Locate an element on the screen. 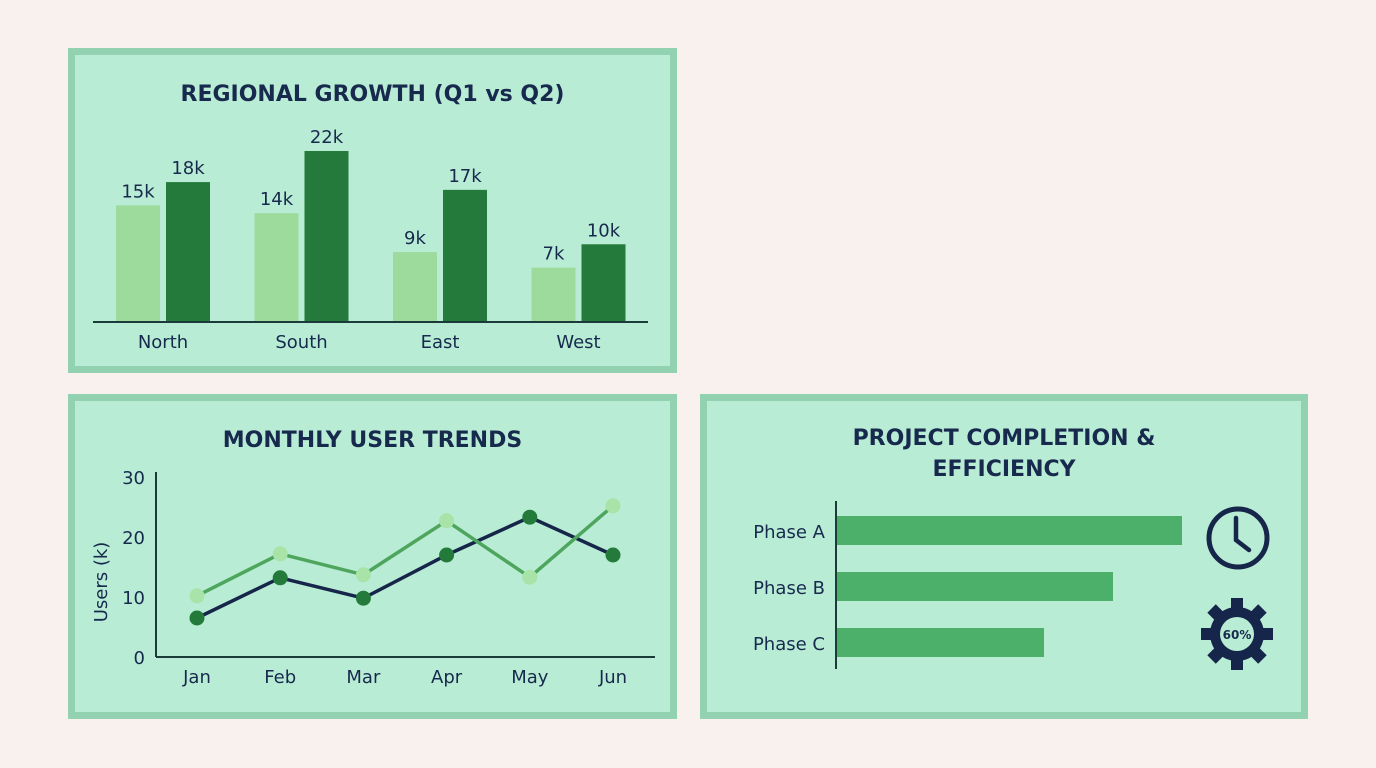  x-tick-label: West is located at coordinates (578, 342).